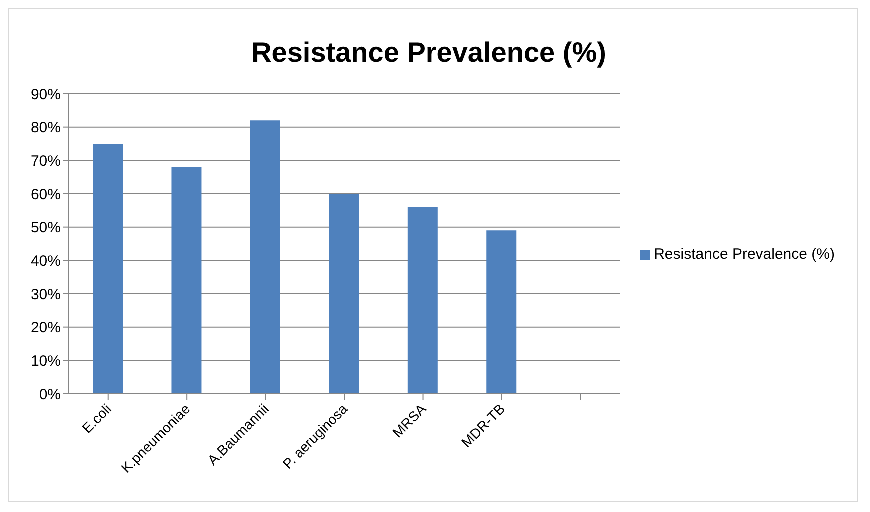 The height and width of the screenshot is (512, 870). I want to click on y-tick-label: 60%, so click(45, 195).